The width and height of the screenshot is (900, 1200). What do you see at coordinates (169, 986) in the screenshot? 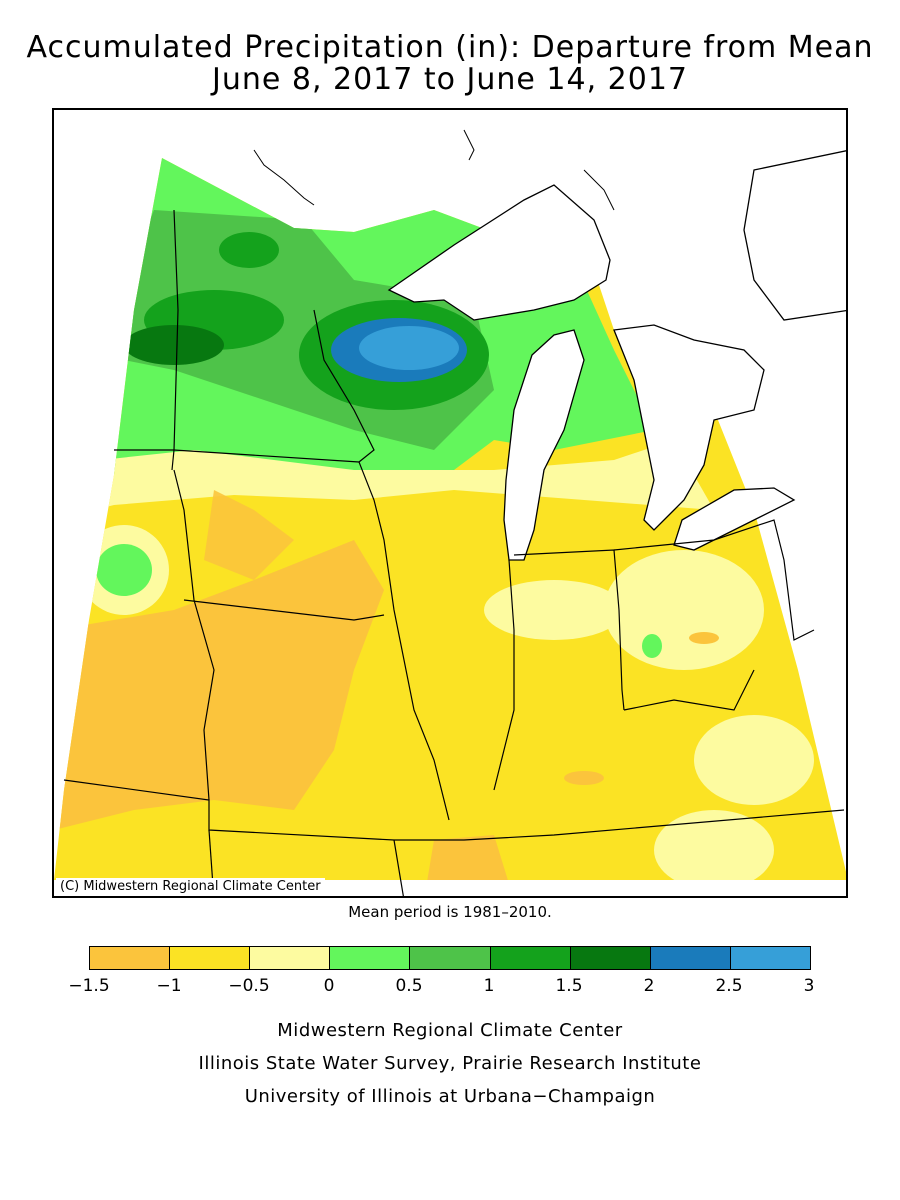
I see `legend-tick-label: −1` at bounding box center [169, 986].